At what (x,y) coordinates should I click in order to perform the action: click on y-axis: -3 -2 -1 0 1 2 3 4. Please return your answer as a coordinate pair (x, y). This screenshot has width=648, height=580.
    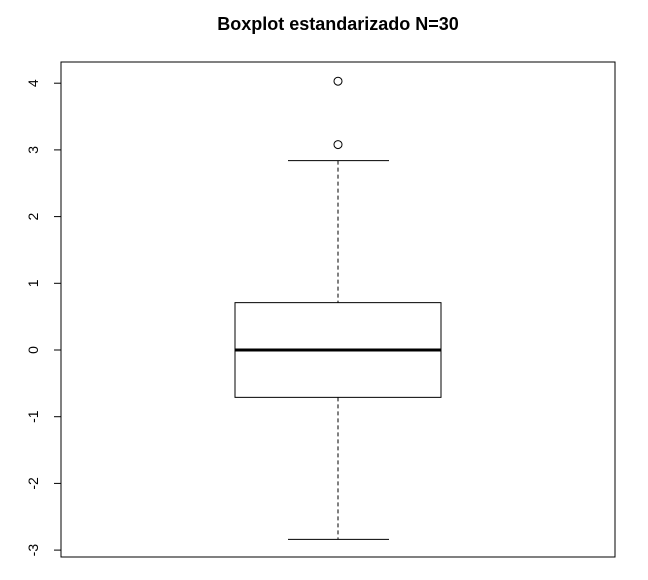
    Looking at the image, I should click on (43, 318).